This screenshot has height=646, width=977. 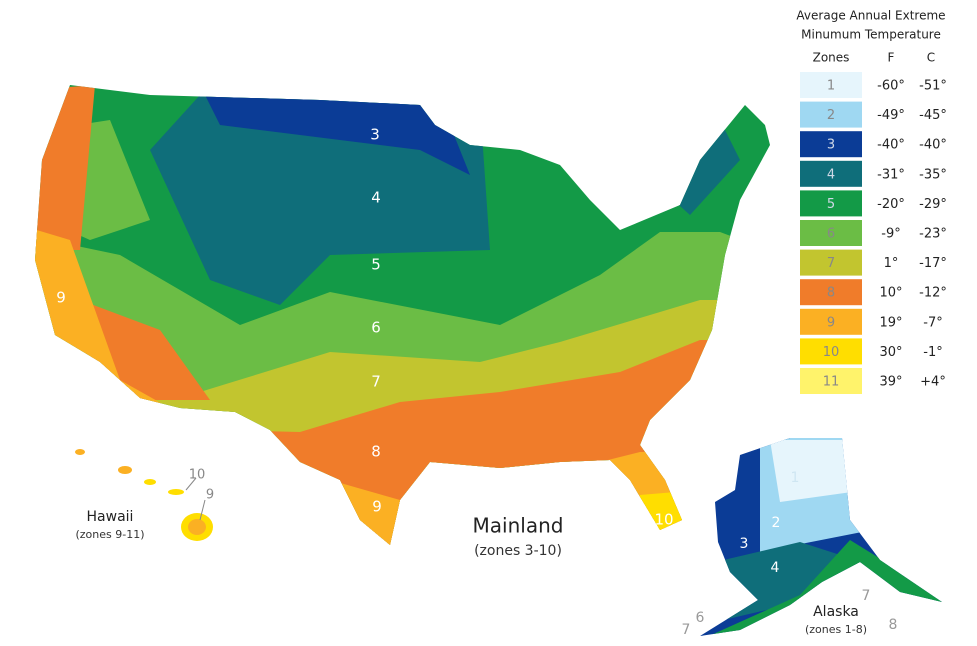 I want to click on region-note: (zones 9-11), so click(x=109, y=534).